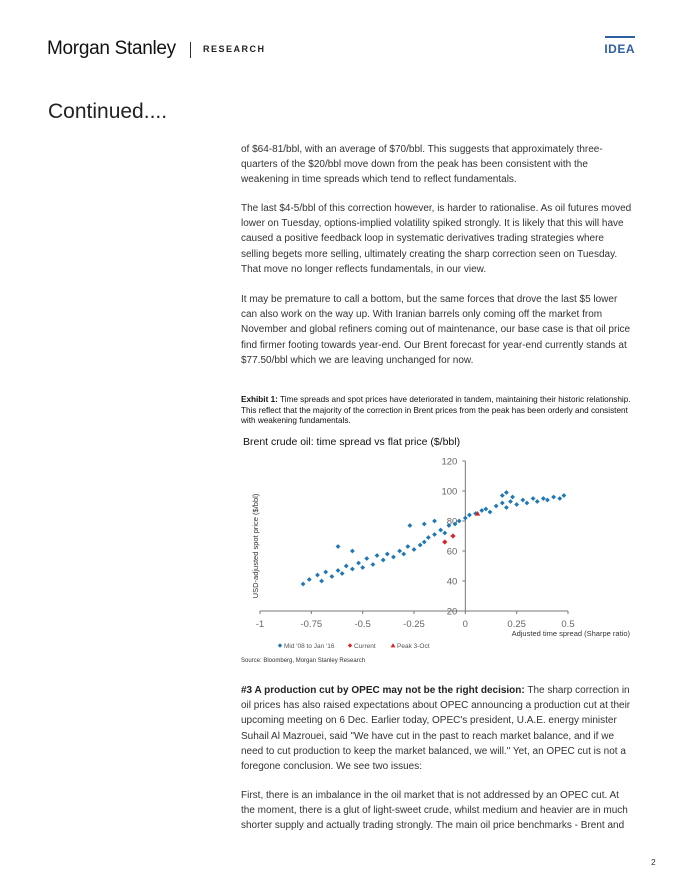 The image size is (680, 880). I want to click on y-tick-label: 100, so click(449, 492).